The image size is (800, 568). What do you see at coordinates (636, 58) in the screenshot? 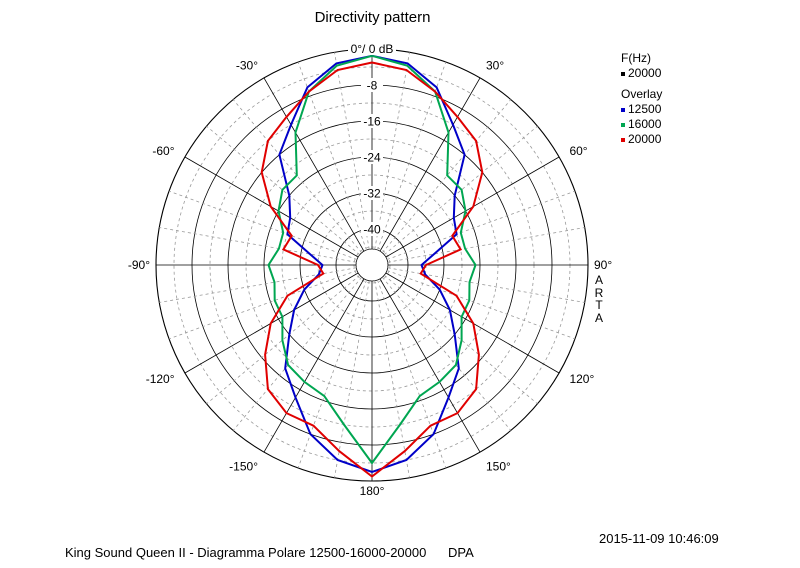
I see `legend-header: F(Hz)` at bounding box center [636, 58].